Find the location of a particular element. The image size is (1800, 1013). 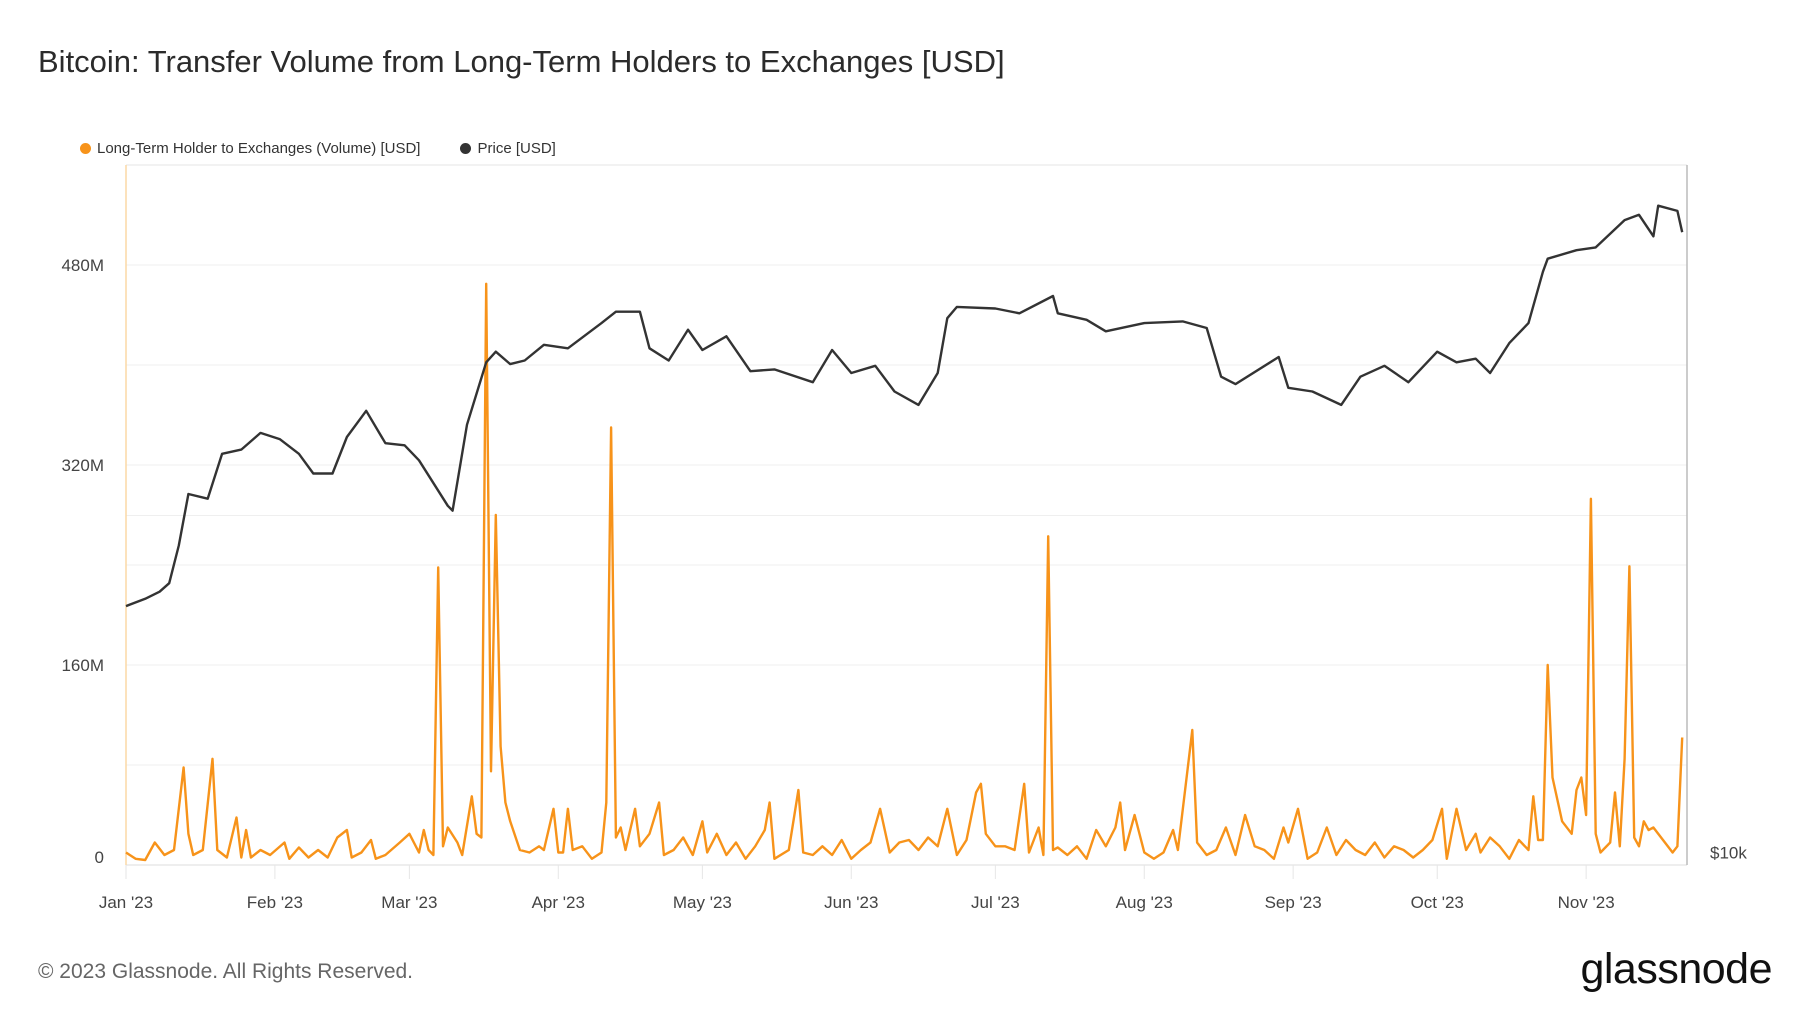

y-left-tick-label: 160M is located at coordinates (82, 665).